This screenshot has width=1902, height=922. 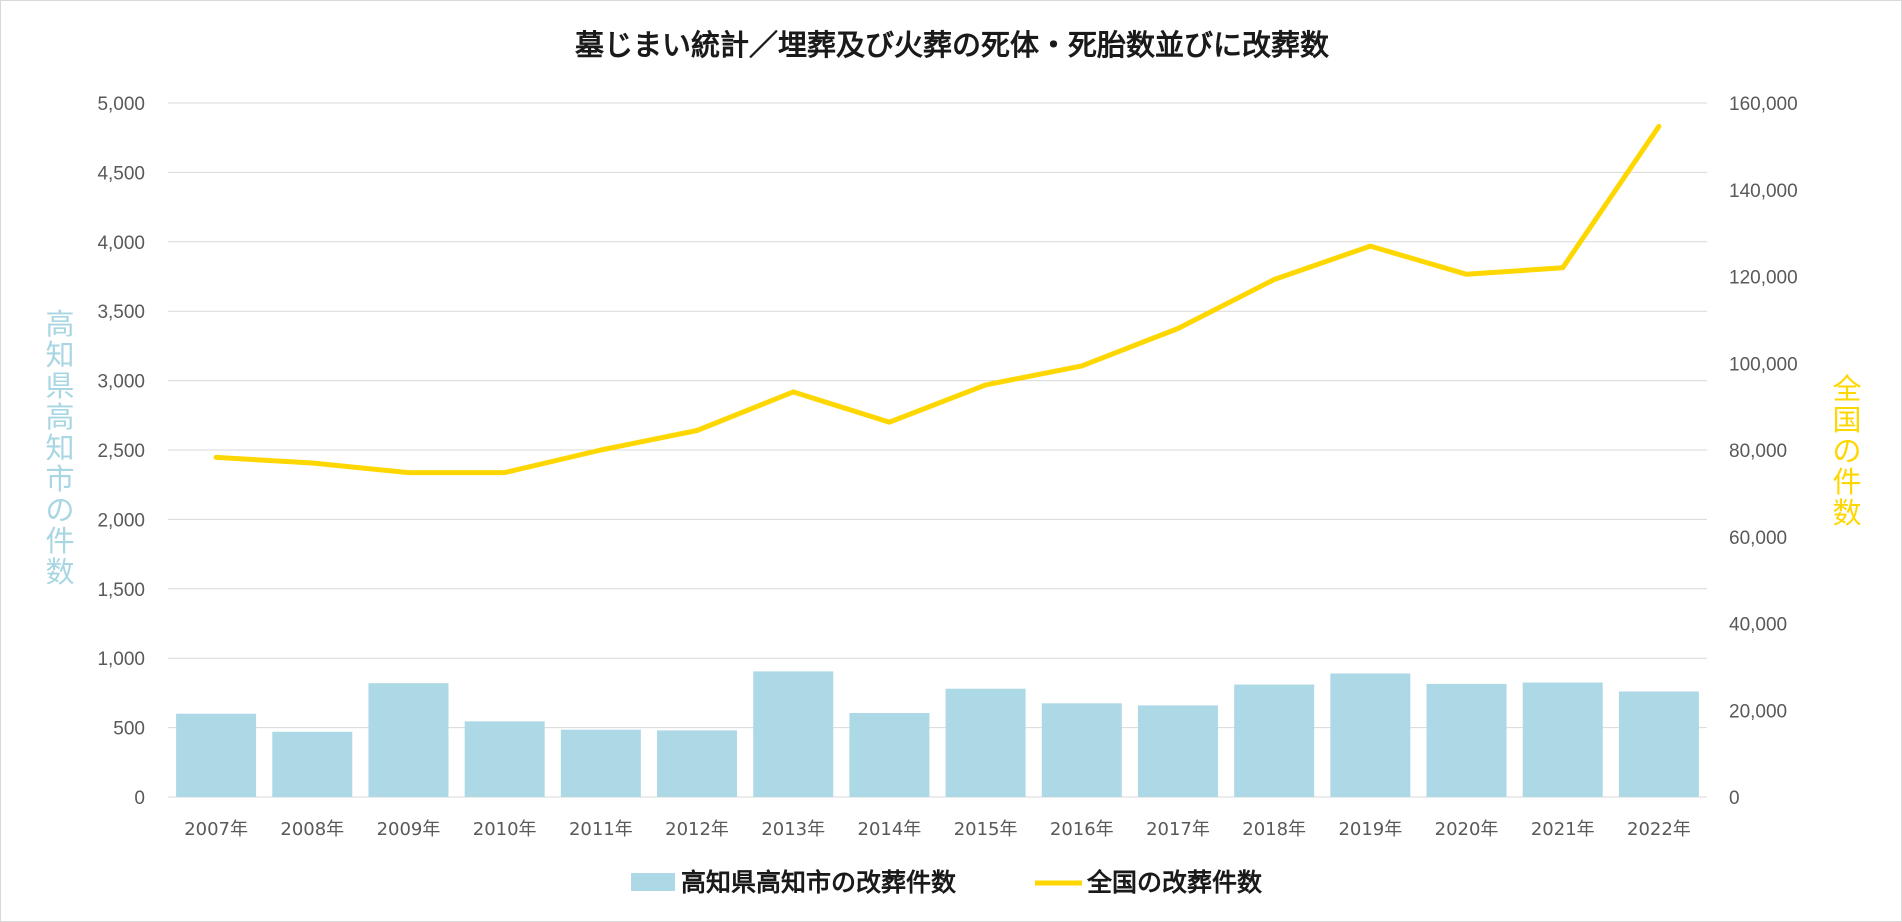 I want to click on x-tick-label: 2010年, so click(x=505, y=829).